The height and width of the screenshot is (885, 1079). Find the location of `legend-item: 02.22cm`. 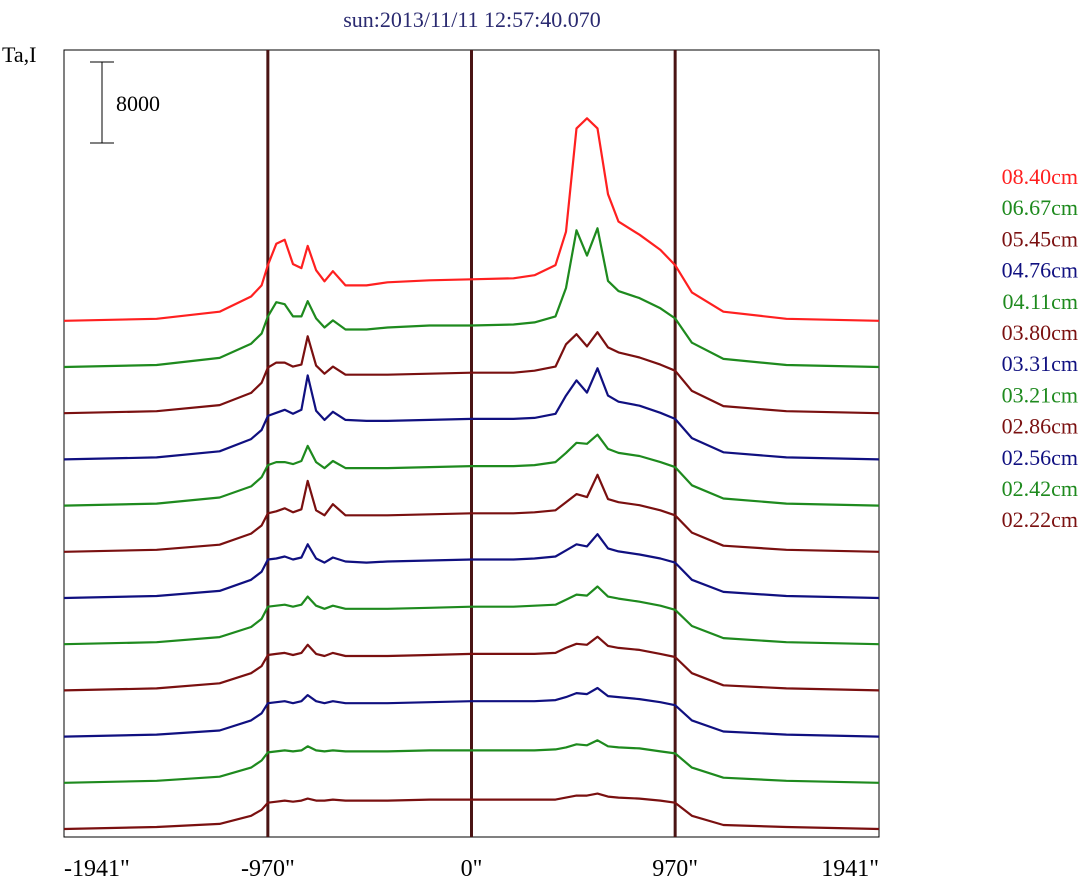

legend-item: 02.22cm is located at coordinates (1040, 519).